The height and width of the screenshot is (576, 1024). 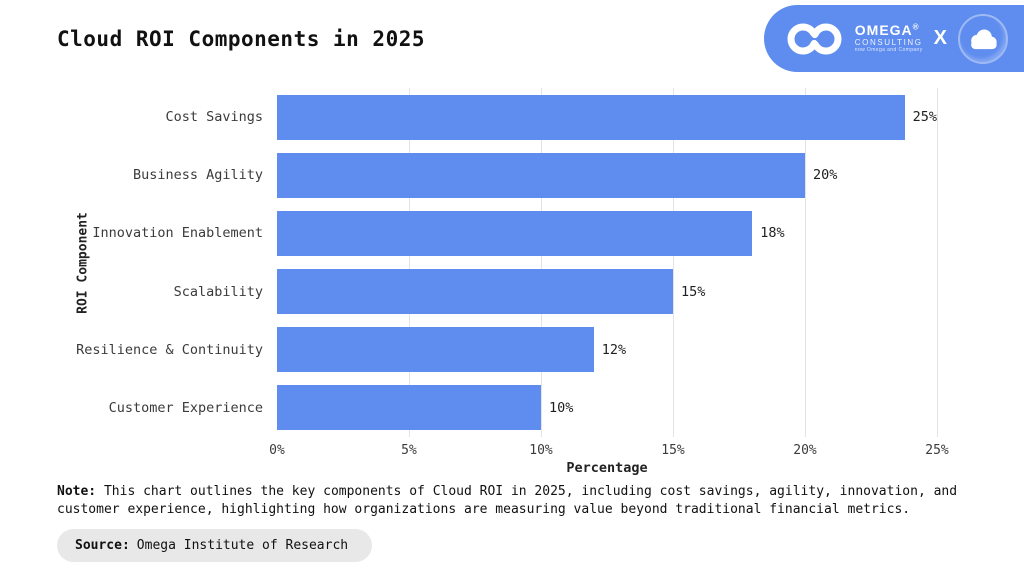 I want to click on category-label: Innovation Enablement, so click(x=177, y=233).